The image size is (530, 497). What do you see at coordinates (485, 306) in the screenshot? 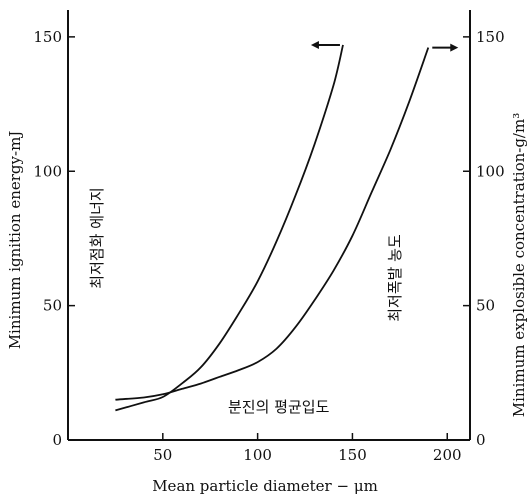
I see `y-right-tick-label: 50` at bounding box center [485, 306].